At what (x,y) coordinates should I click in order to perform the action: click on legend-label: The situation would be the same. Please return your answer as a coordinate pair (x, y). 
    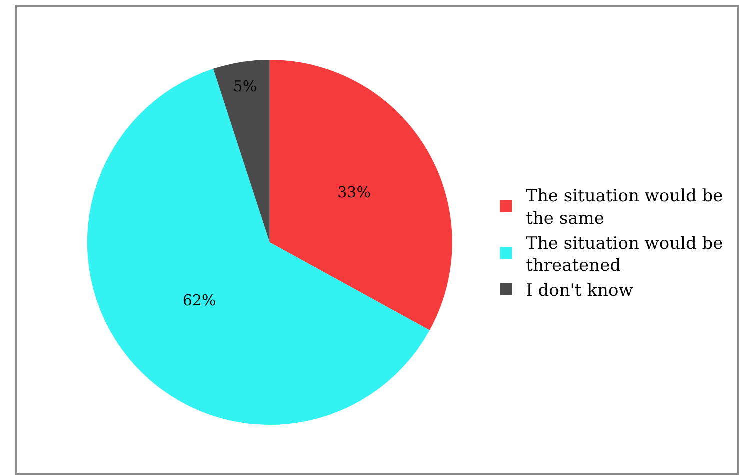
    Looking at the image, I should click on (625, 207).